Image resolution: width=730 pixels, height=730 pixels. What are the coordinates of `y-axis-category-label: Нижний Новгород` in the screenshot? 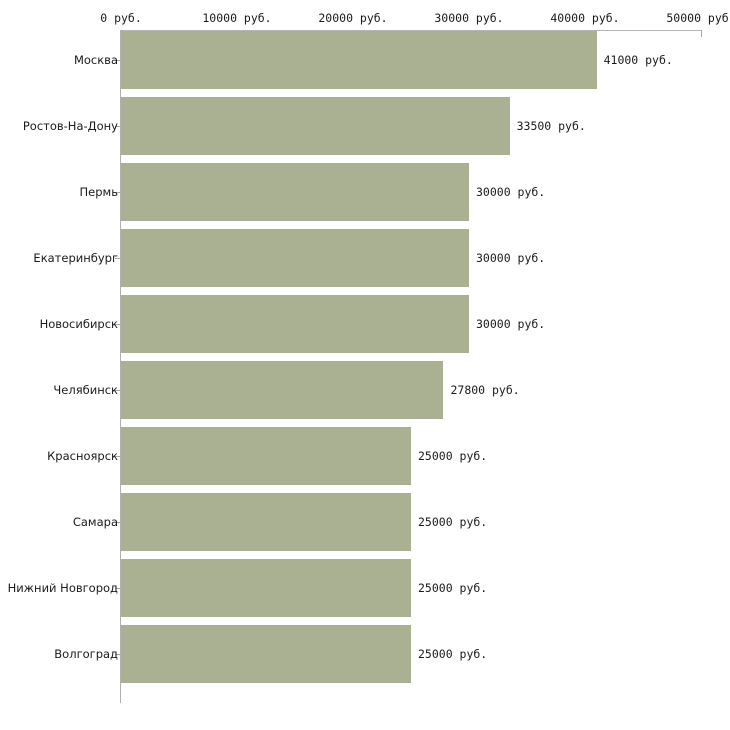 It's located at (62, 588).